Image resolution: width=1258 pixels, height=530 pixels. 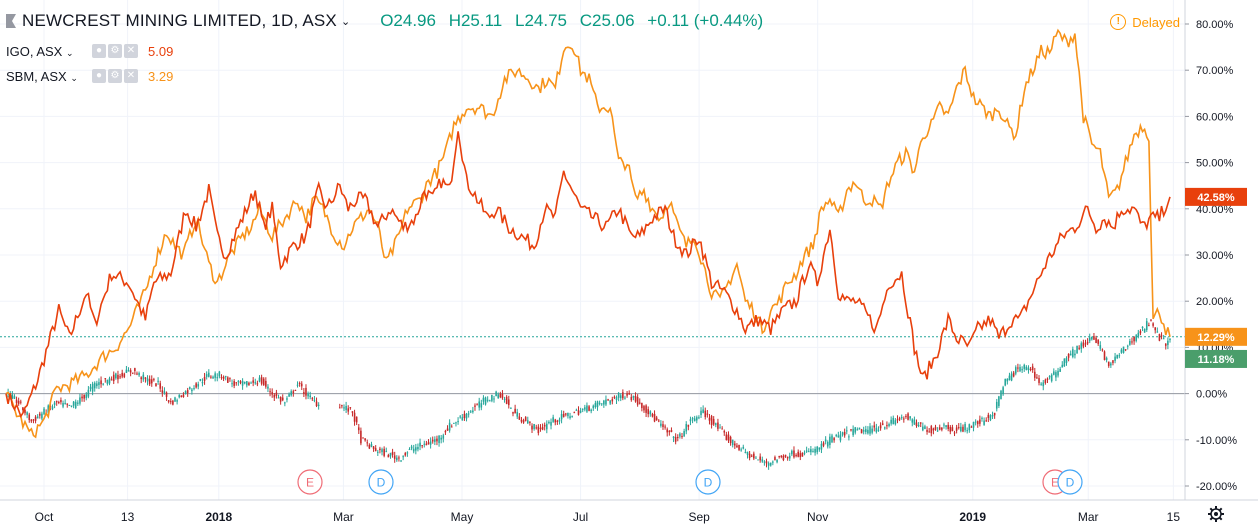 I want to click on gear-icon, so click(x=1216, y=514).